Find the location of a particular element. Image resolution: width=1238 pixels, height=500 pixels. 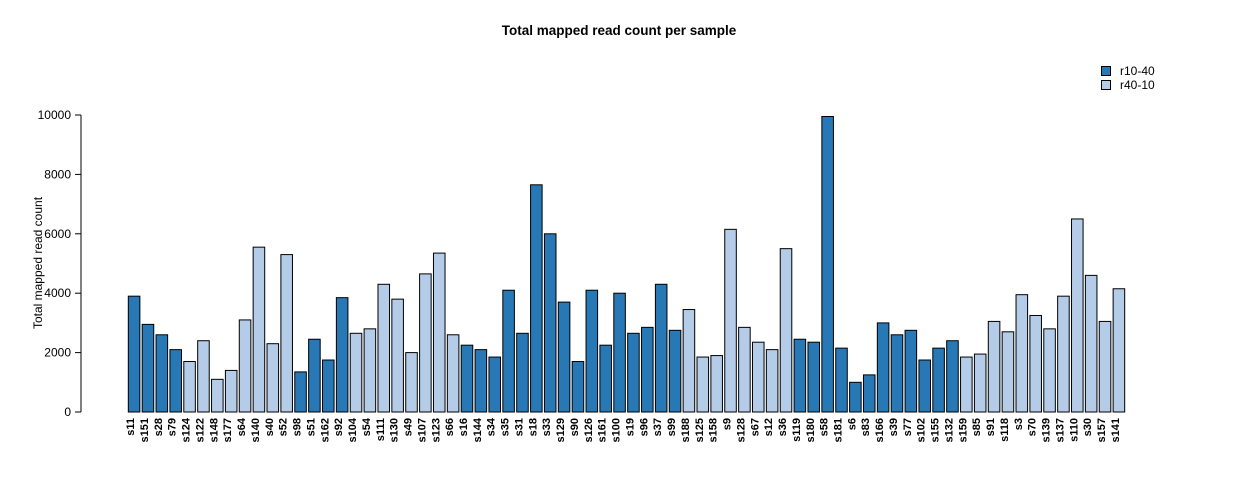

x-tick-label-s125: s125 is located at coordinates (700, 430).